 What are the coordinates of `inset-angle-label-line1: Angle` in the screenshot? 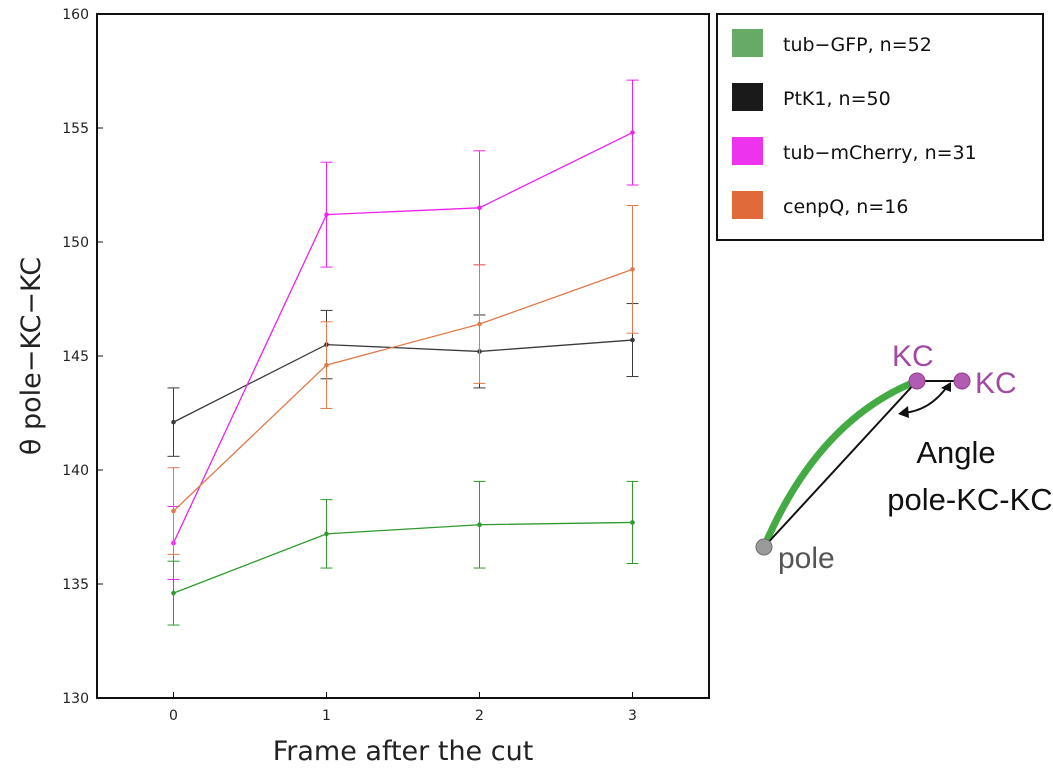 It's located at (955, 452).